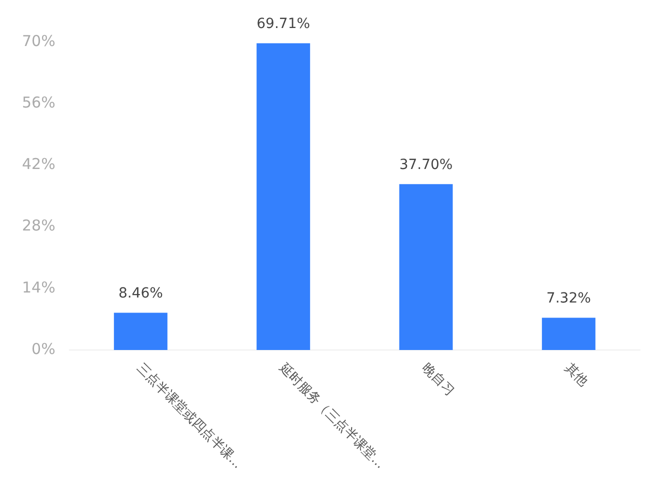  What do you see at coordinates (39, 164) in the screenshot?
I see `y-tick-label: 42%` at bounding box center [39, 164].